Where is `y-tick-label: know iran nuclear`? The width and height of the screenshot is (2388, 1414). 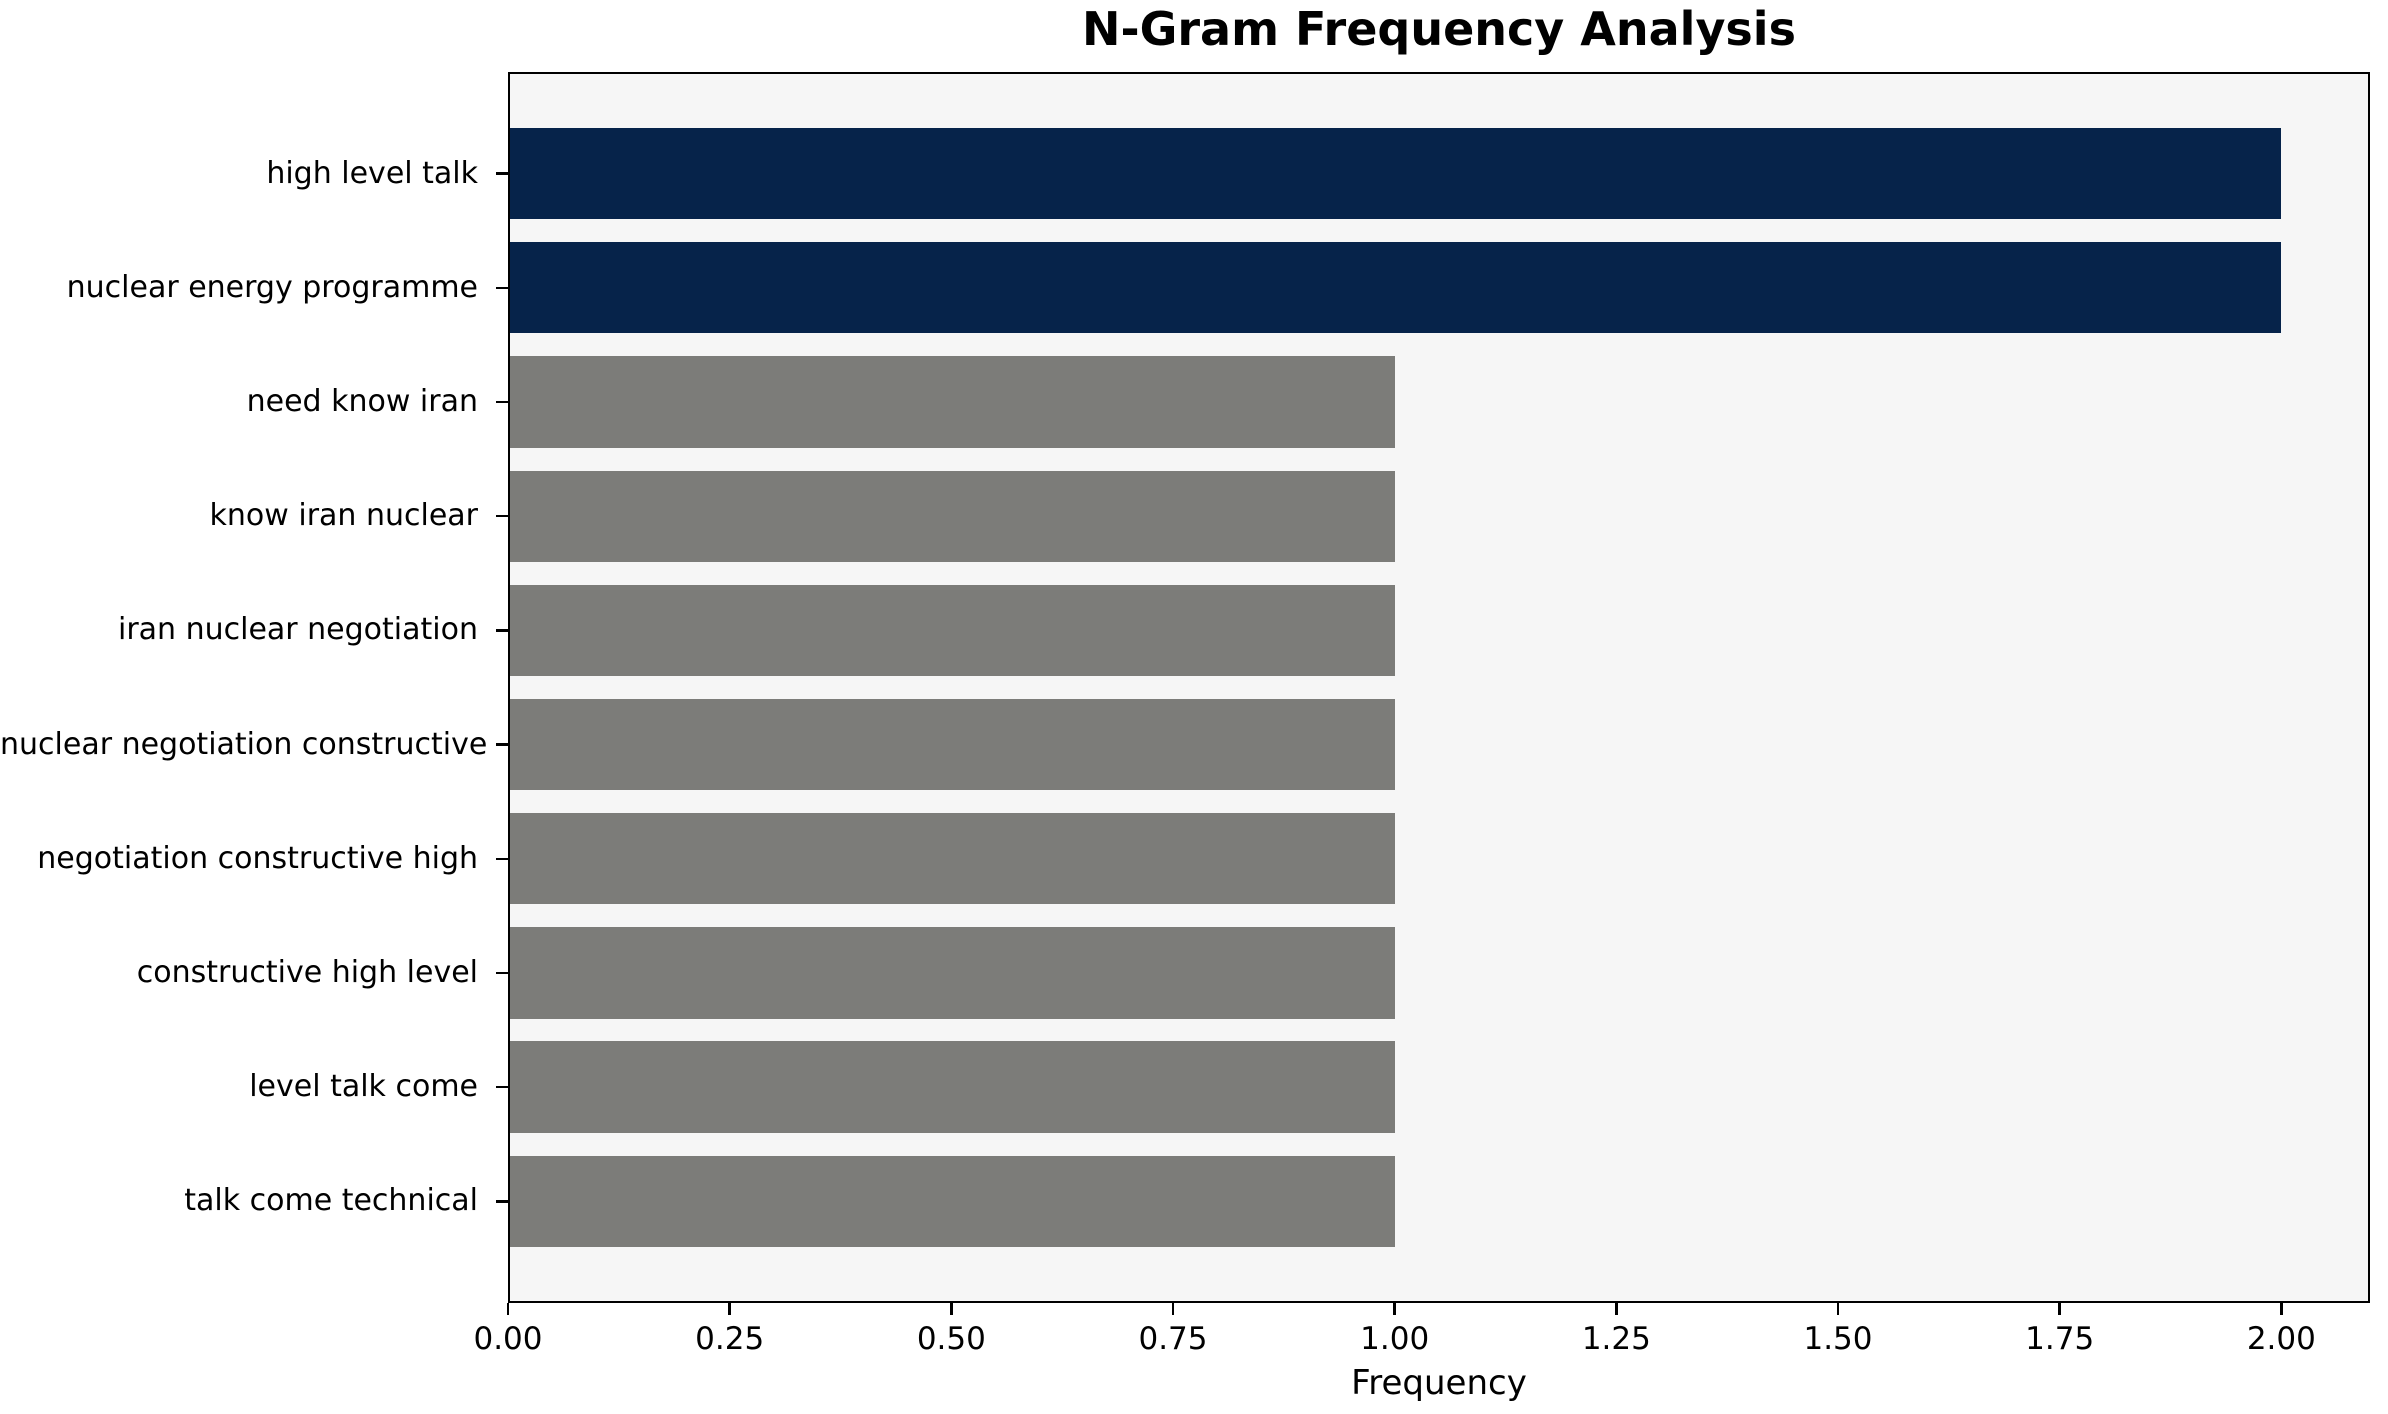
y-tick-label: know iran nuclear is located at coordinates (343, 516).